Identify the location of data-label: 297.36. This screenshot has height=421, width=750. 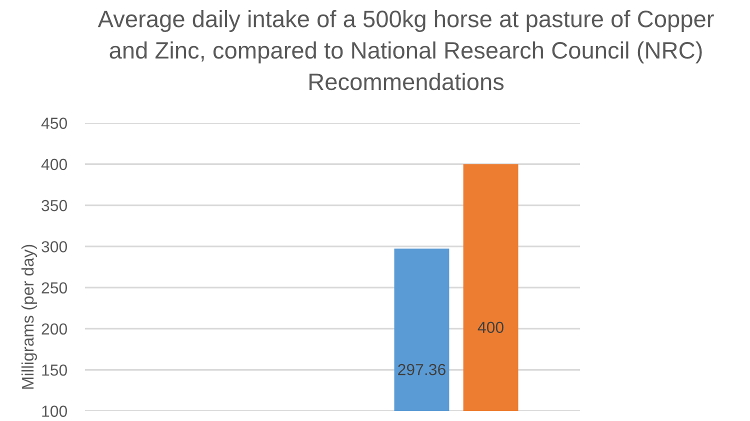
(422, 370).